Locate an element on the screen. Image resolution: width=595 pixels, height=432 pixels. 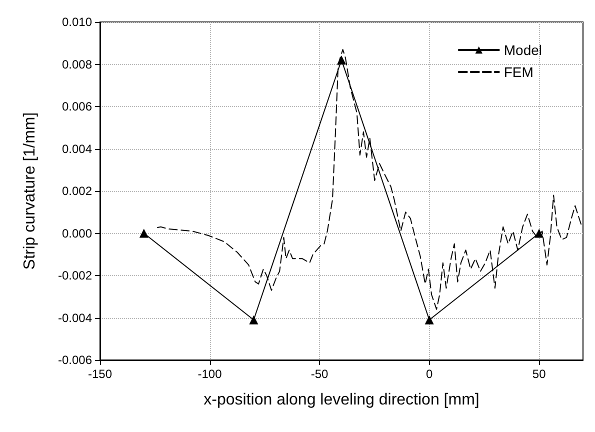
y-tick-label: 0.004 is located at coordinates (77, 149).